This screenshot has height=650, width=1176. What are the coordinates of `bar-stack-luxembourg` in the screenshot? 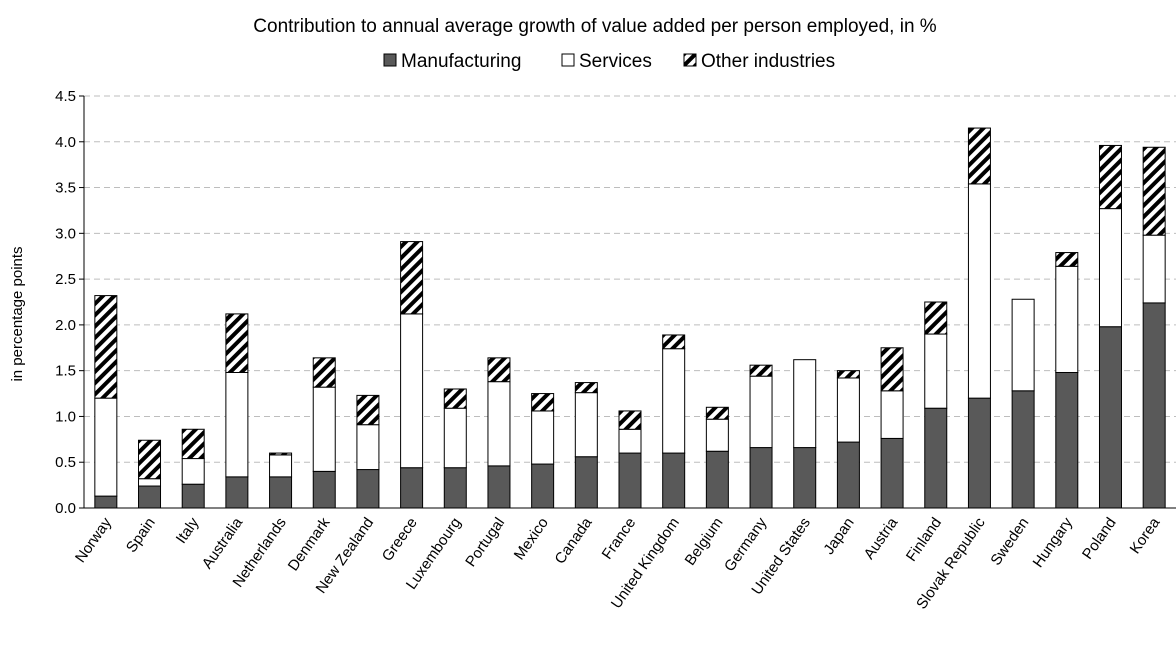 It's located at (455, 448).